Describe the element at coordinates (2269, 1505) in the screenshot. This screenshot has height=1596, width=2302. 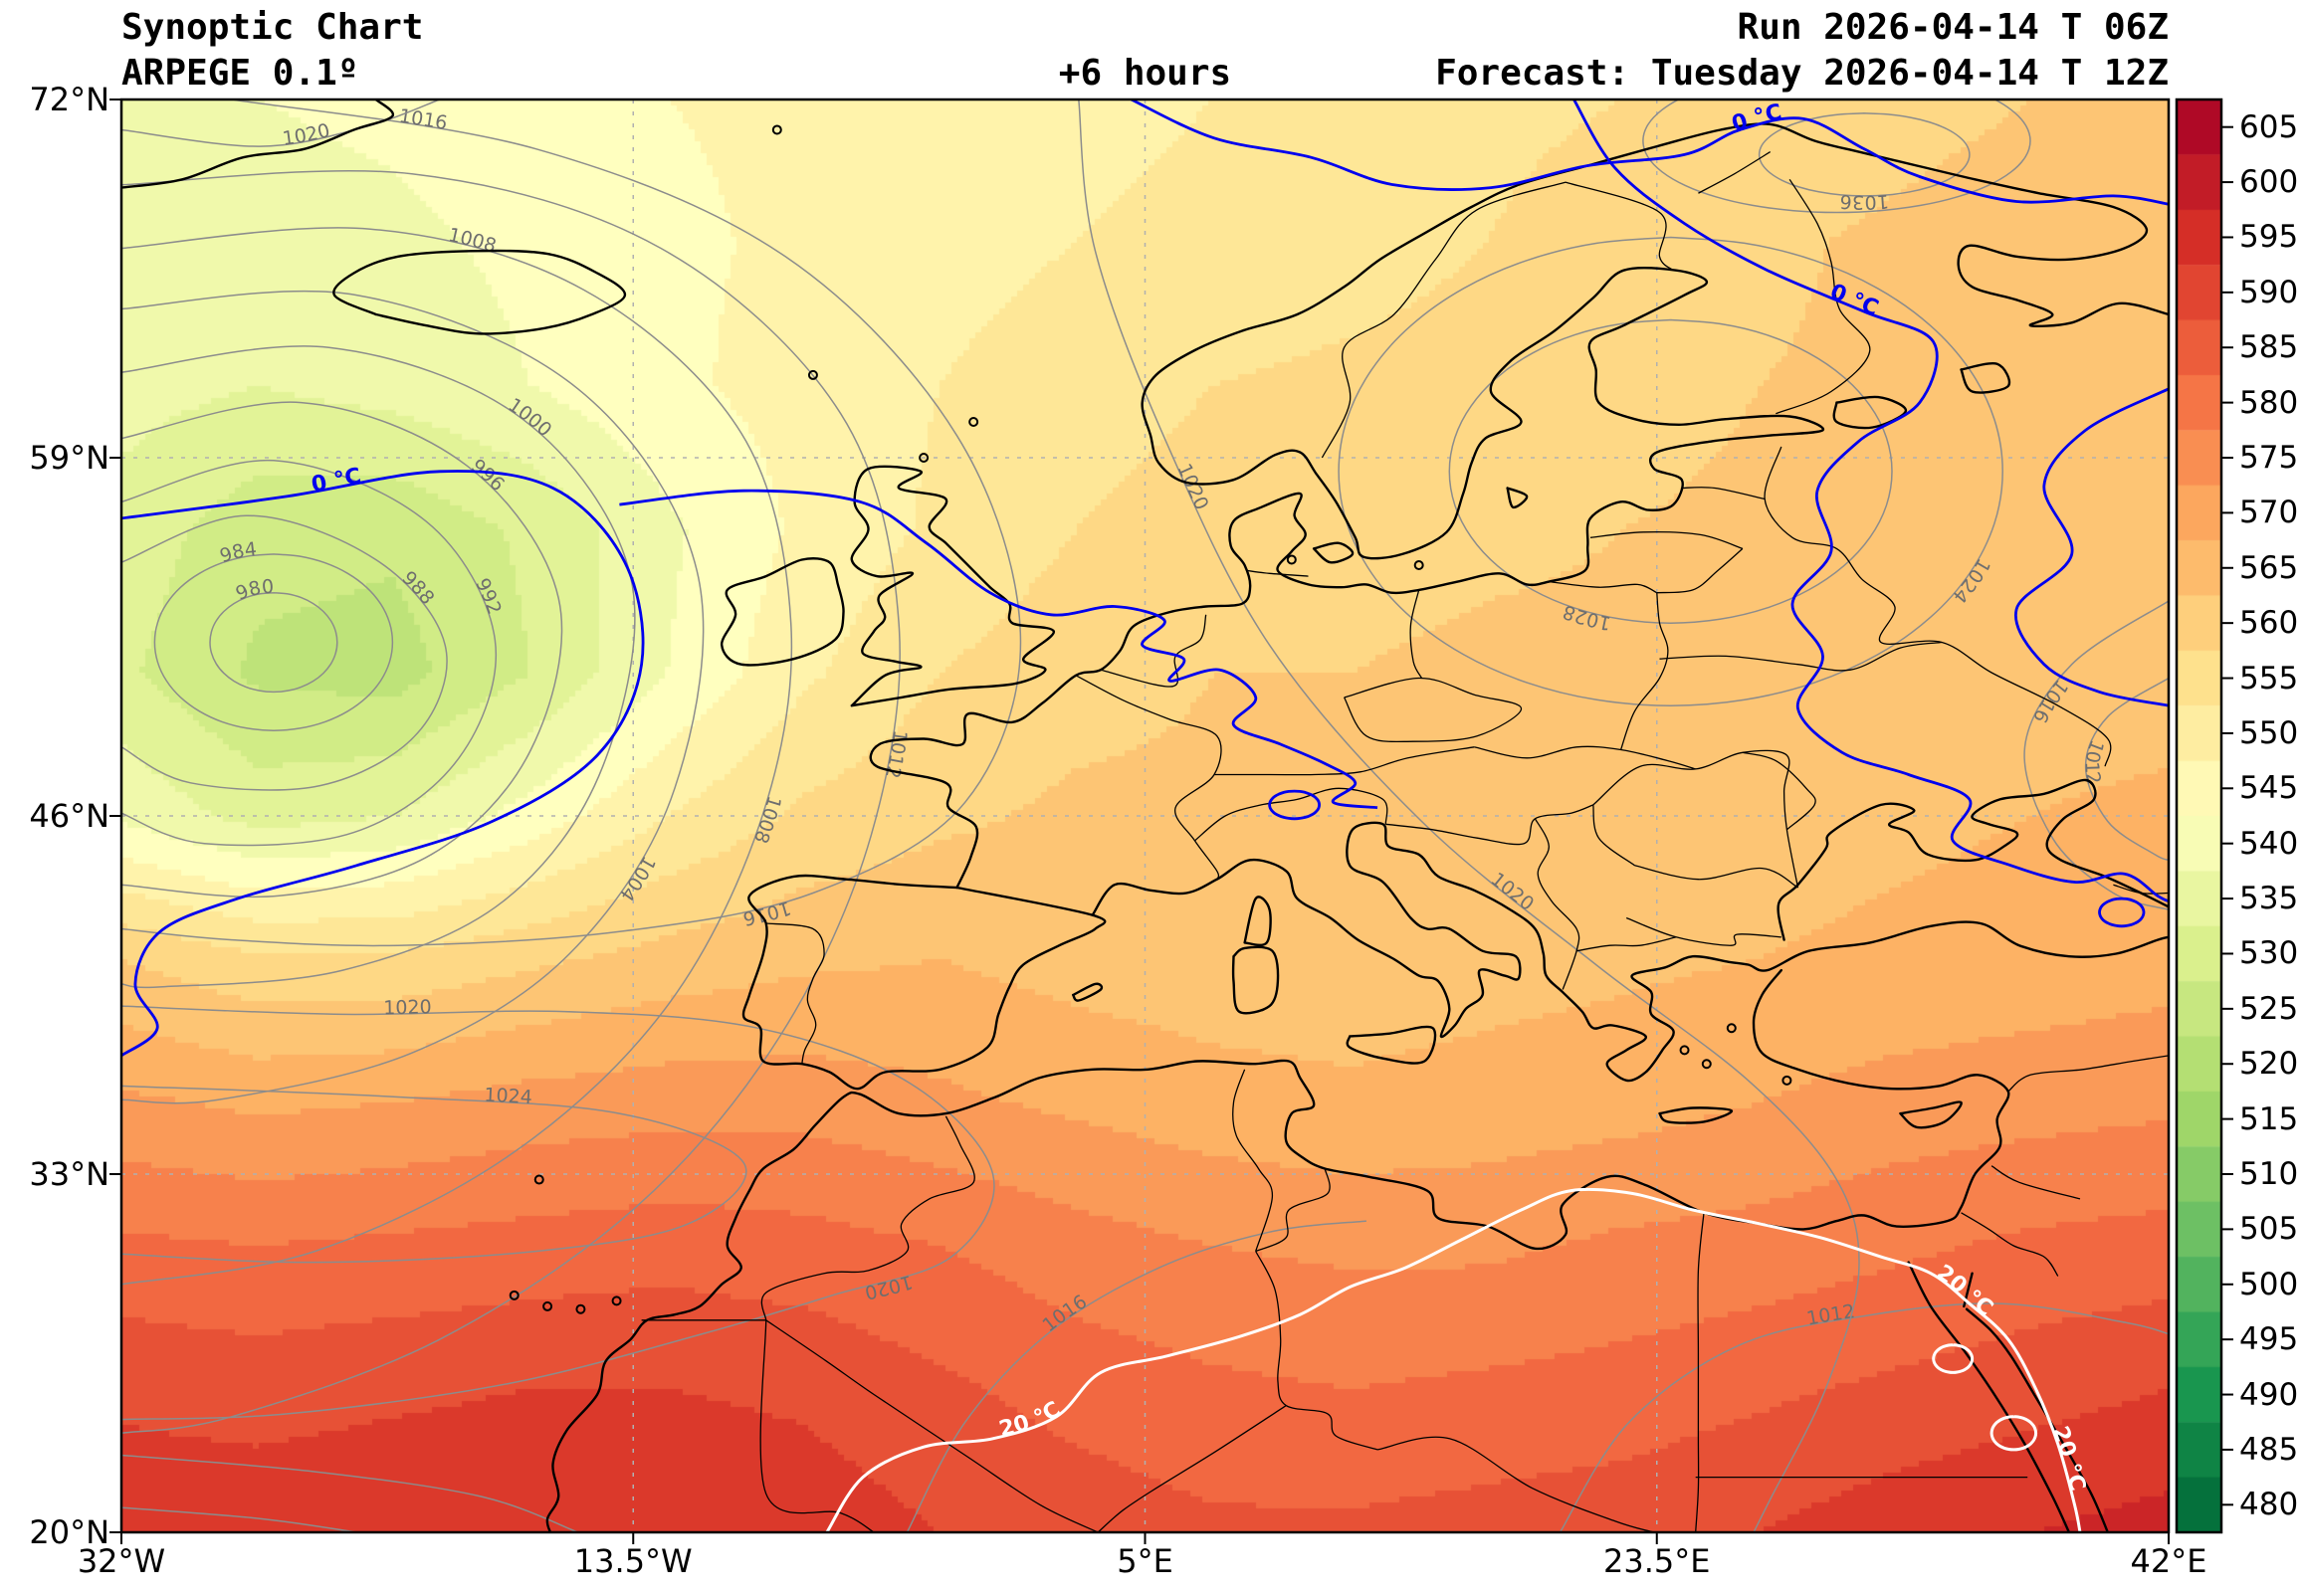
I see `colorbar-tick-label: 480` at that location.